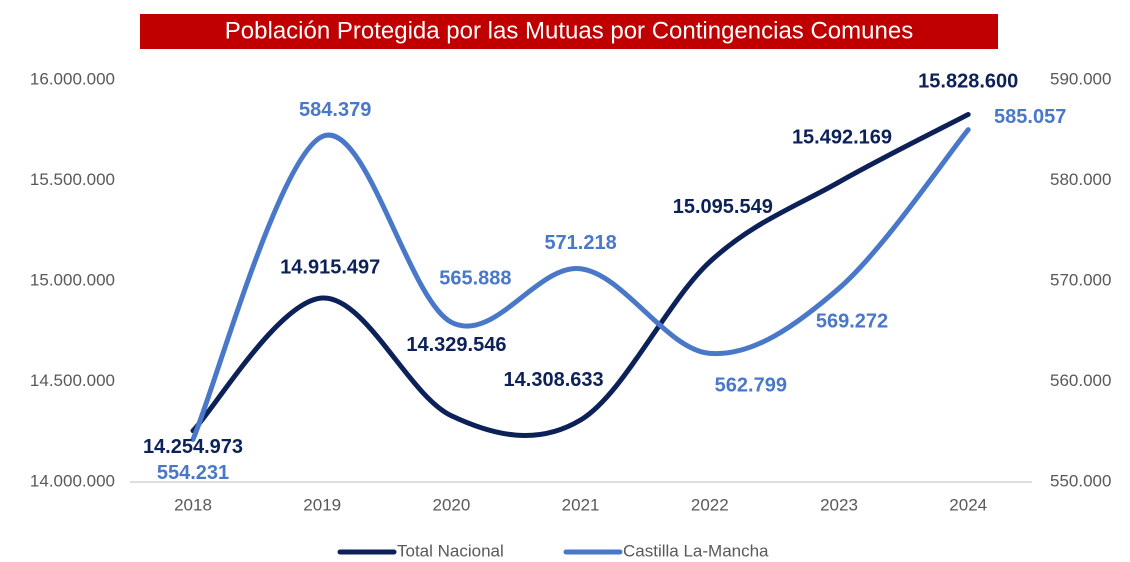 The width and height of the screenshot is (1130, 562). I want to click on data-label: 569.272, so click(852, 322).